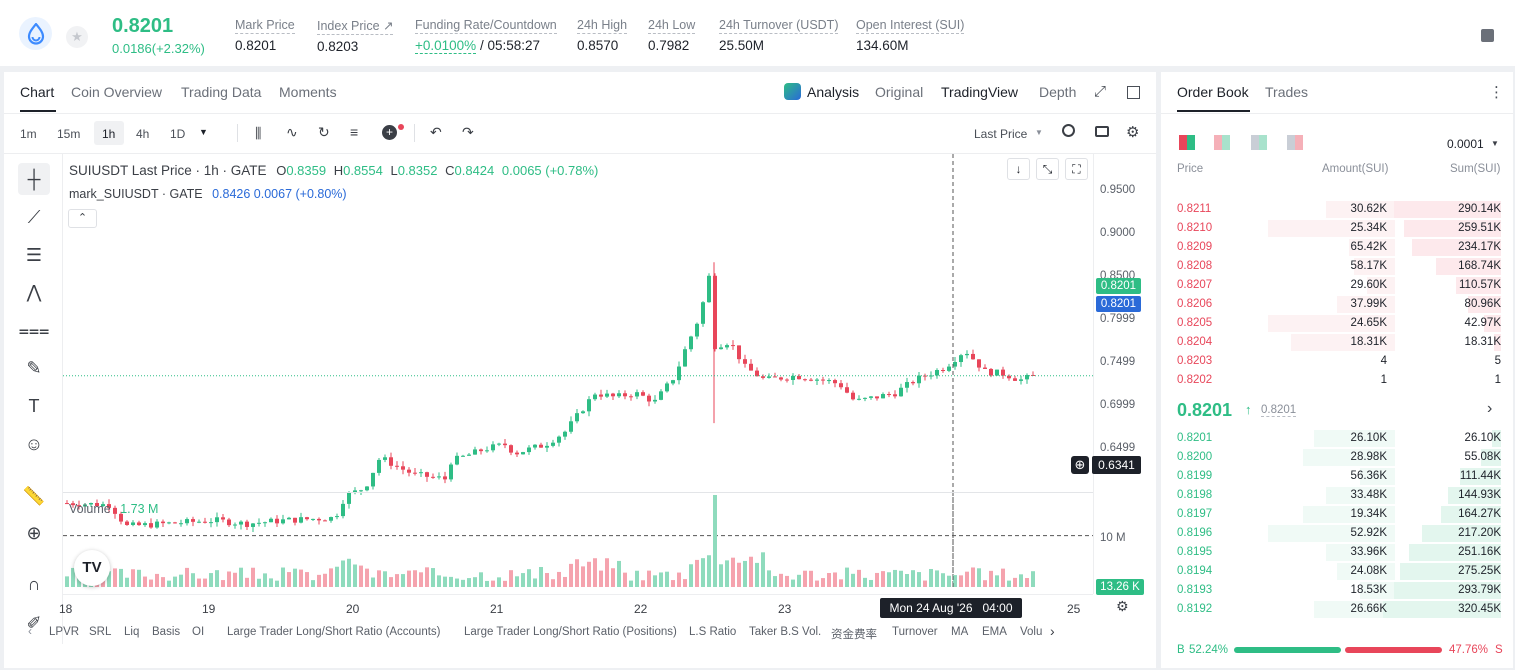 This screenshot has height=670, width=1515. What do you see at coordinates (34, 216) in the screenshot?
I see `trendline-tool-icon: ⟋` at bounding box center [34, 216].